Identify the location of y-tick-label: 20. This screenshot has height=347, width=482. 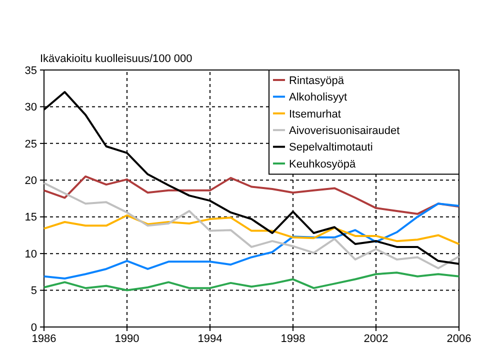
(30, 180).